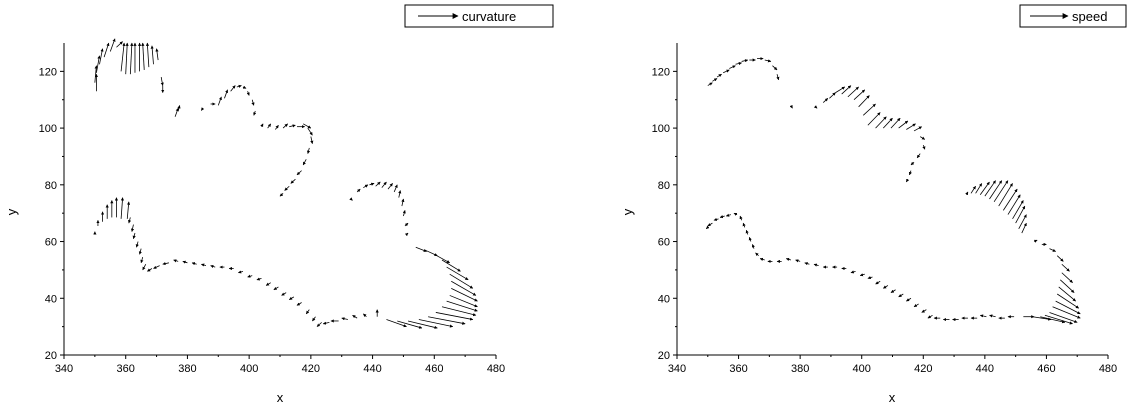 This screenshot has width=1134, height=407. I want to click on x-tick-label: 480, so click(1108, 369).